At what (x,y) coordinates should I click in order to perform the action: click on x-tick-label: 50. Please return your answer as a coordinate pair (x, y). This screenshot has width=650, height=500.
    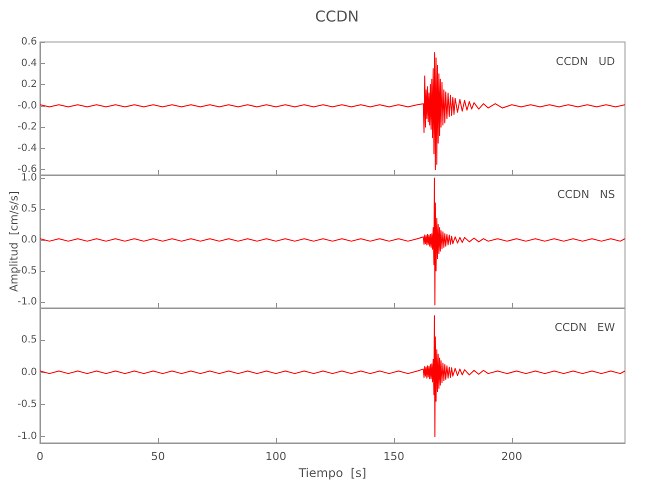
    Looking at the image, I should click on (157, 456).